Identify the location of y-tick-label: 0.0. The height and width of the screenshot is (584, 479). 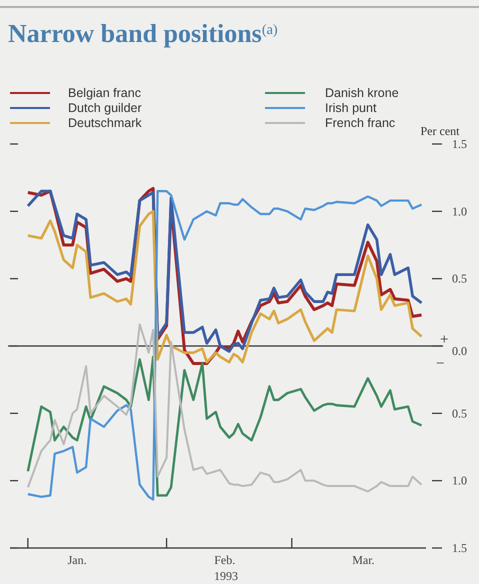
(459, 351).